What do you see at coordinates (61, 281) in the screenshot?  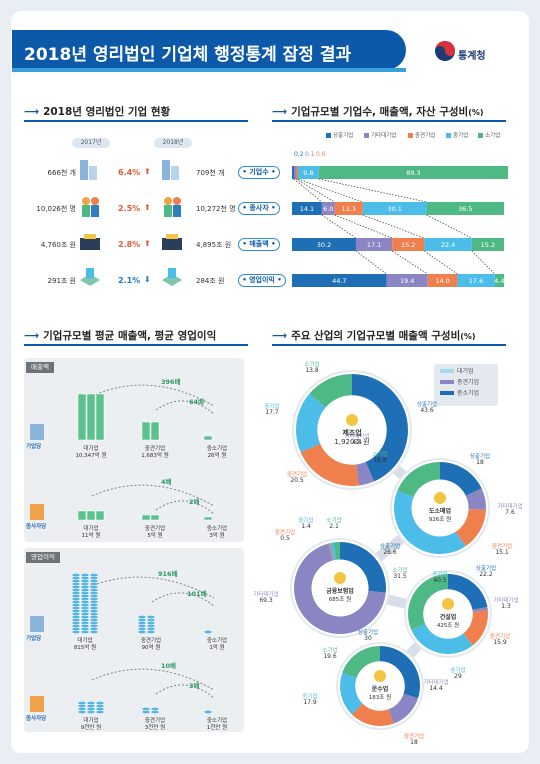 I see `prev-value: 291조 원` at bounding box center [61, 281].